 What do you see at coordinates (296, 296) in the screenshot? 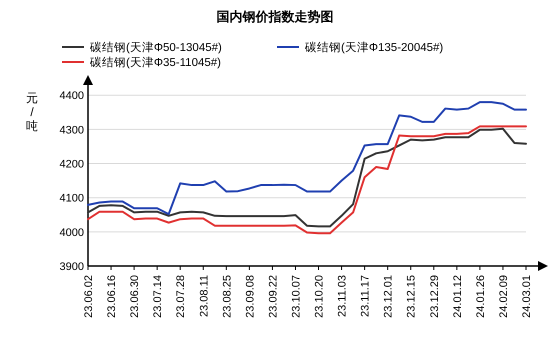
I see `x-tick-label: 23.10.07` at bounding box center [296, 296].